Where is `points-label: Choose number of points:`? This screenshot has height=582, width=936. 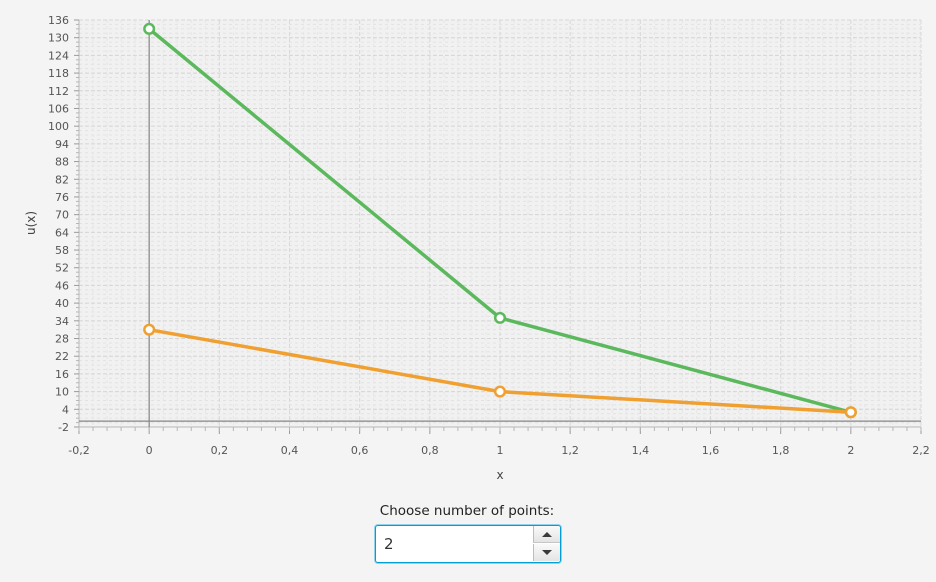
points-label: Choose number of points: is located at coordinates (467, 511).